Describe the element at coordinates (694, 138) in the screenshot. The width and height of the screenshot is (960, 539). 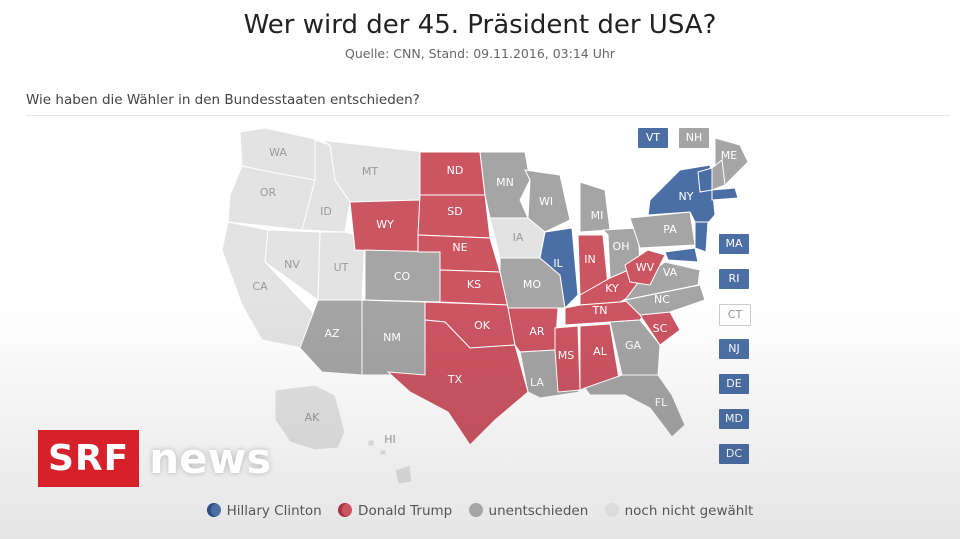
I see `small-state-box-nh: NH` at that location.